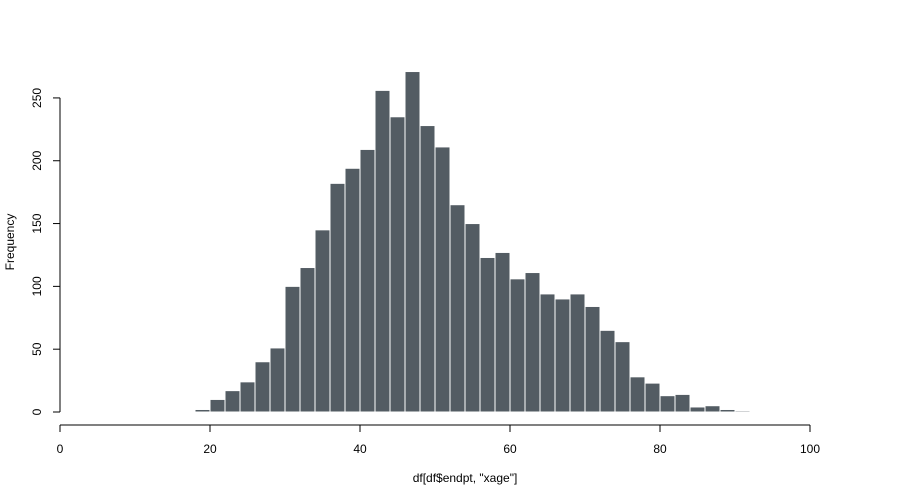 Image resolution: width=900 pixels, height=500 pixels. What do you see at coordinates (37, 98) in the screenshot?
I see `y-tick-label: 250` at bounding box center [37, 98].